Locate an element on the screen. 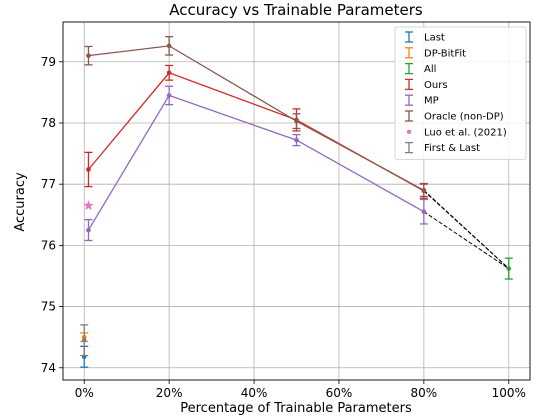 This screenshot has height=416, width=538. legend-entry-ours: Ours is located at coordinates (426, 84).